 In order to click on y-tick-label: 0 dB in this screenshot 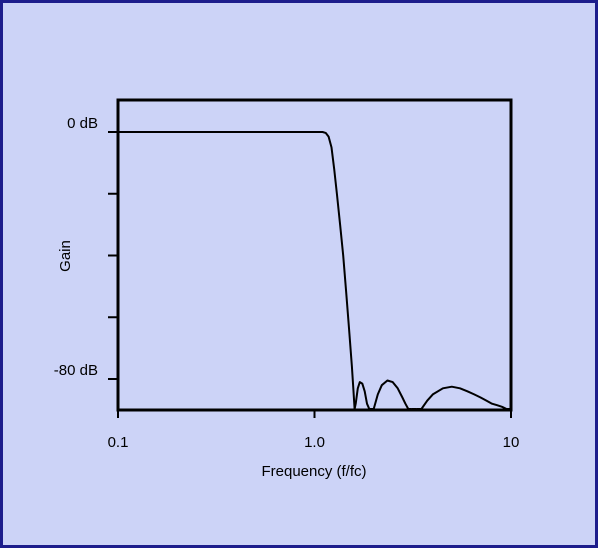, I will do `click(82, 123)`.